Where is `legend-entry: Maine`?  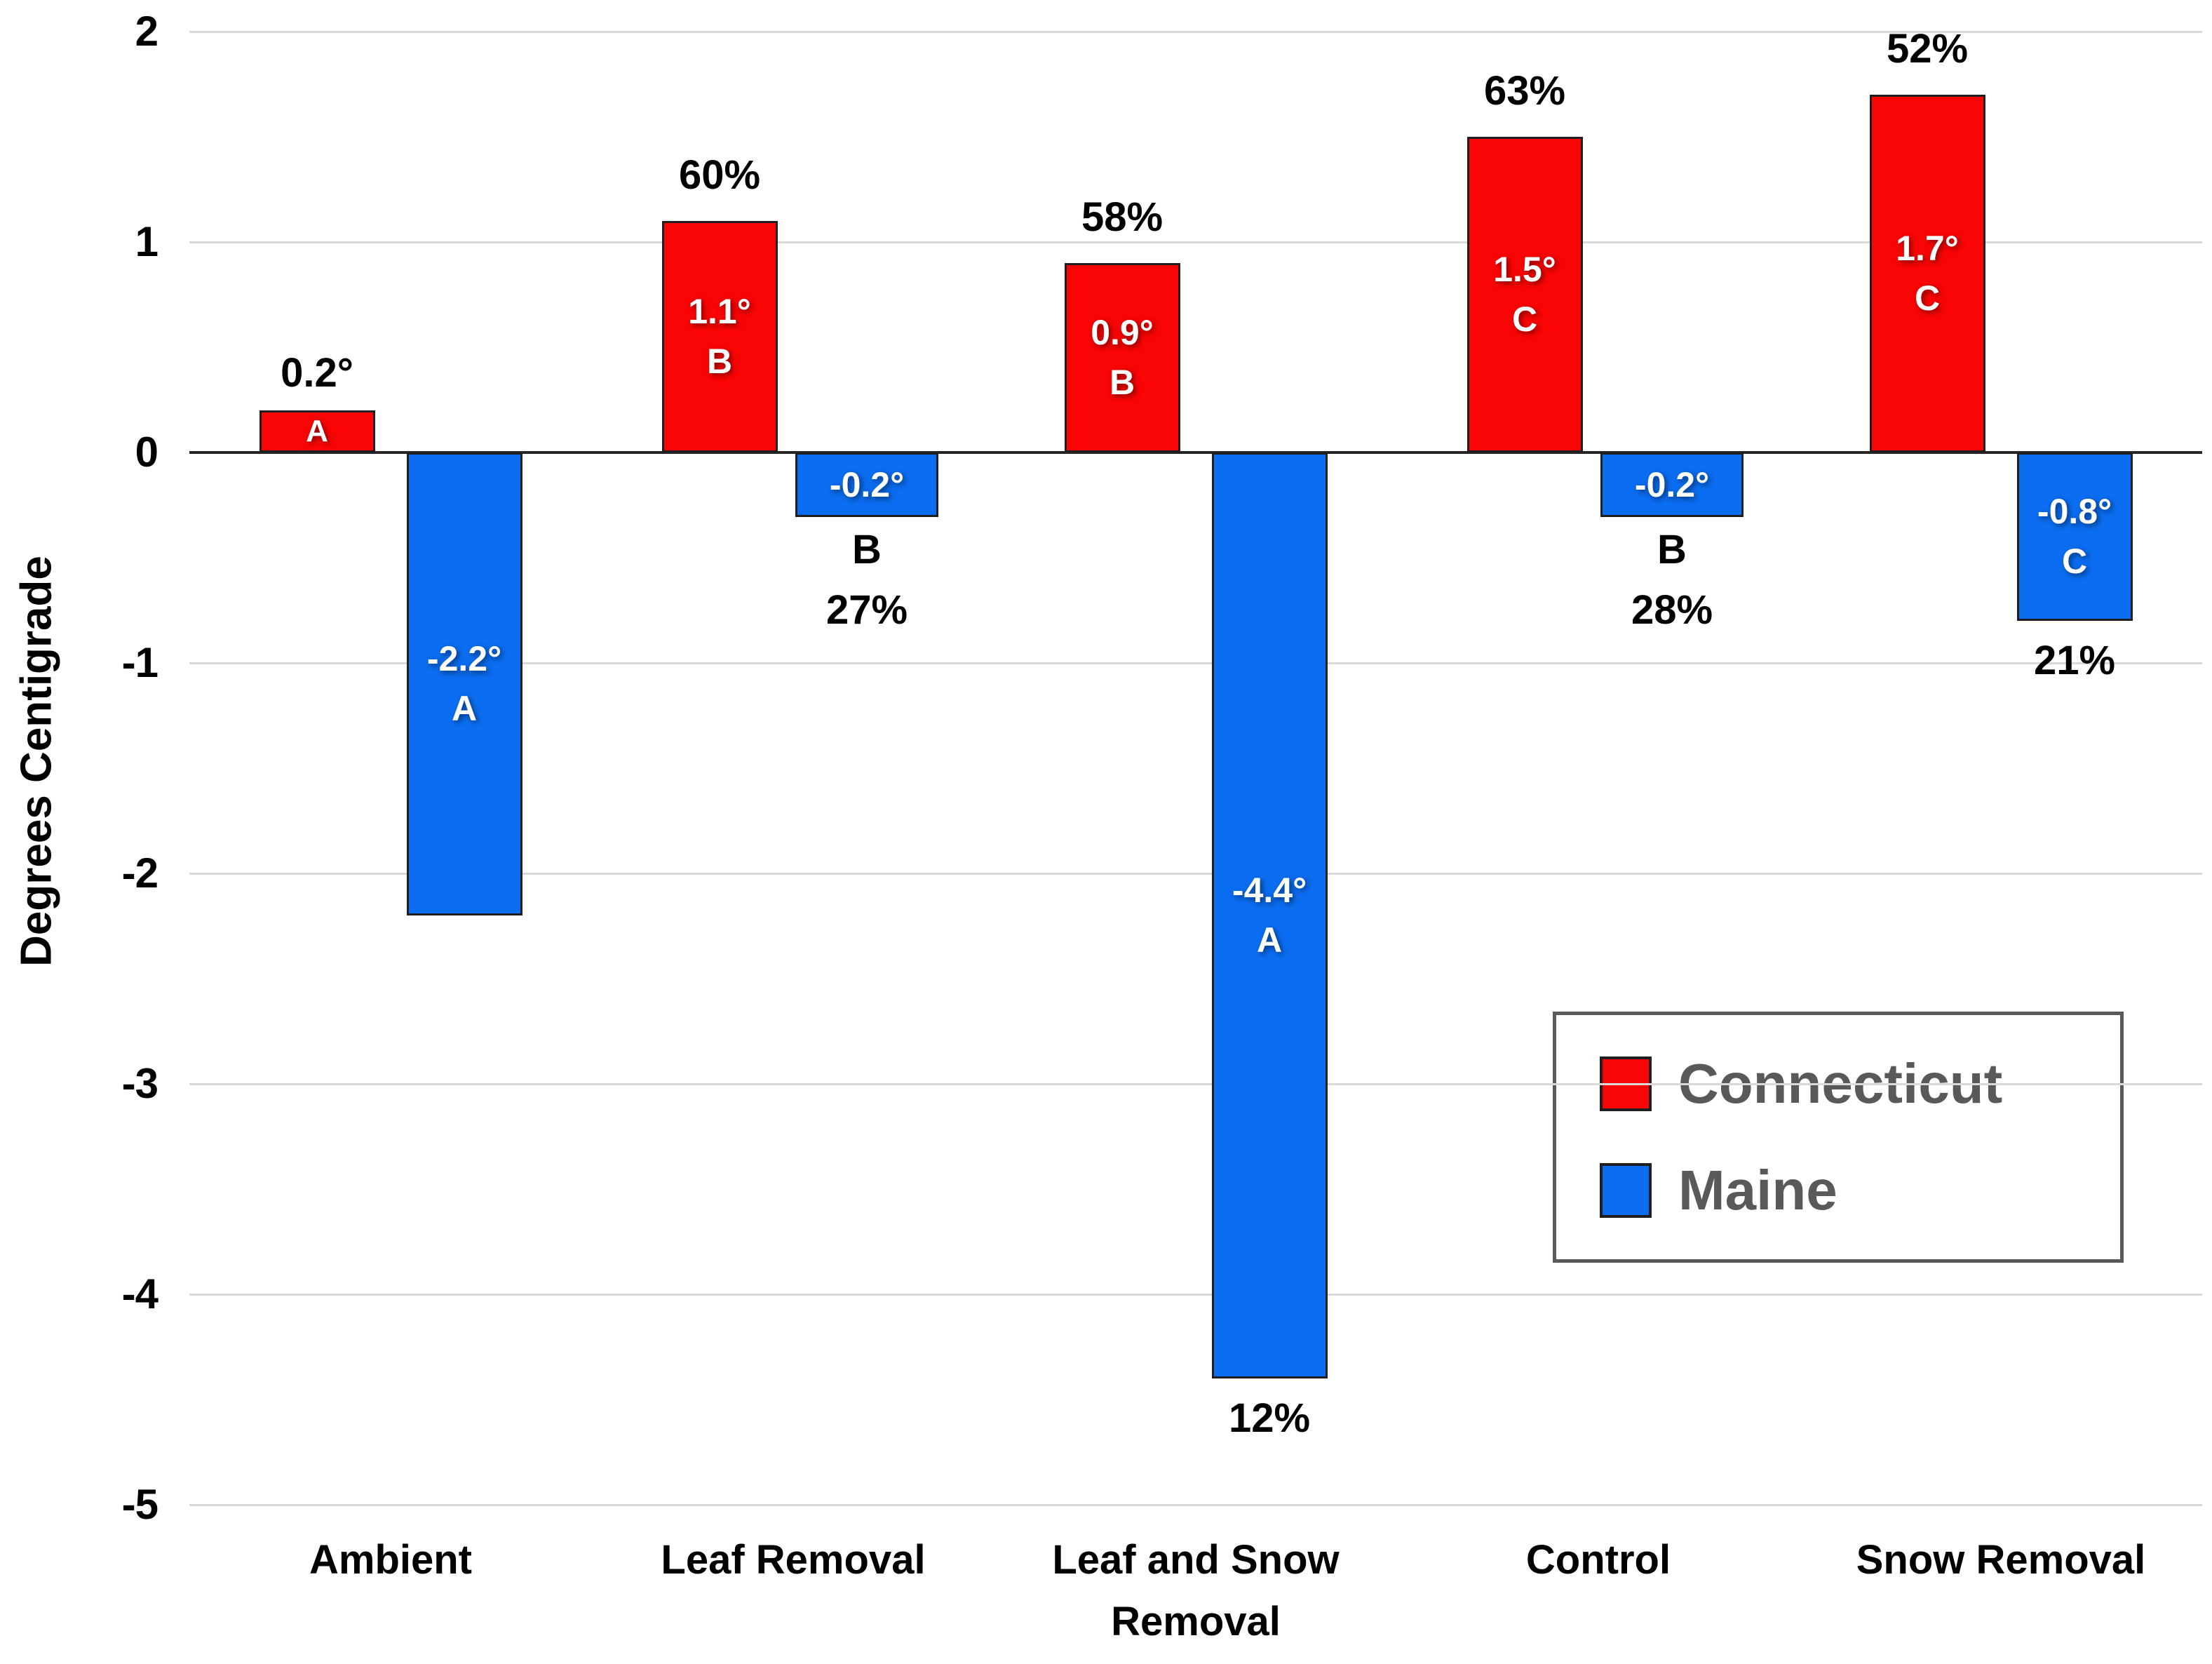 legend-entry: Maine is located at coordinates (1853, 1190).